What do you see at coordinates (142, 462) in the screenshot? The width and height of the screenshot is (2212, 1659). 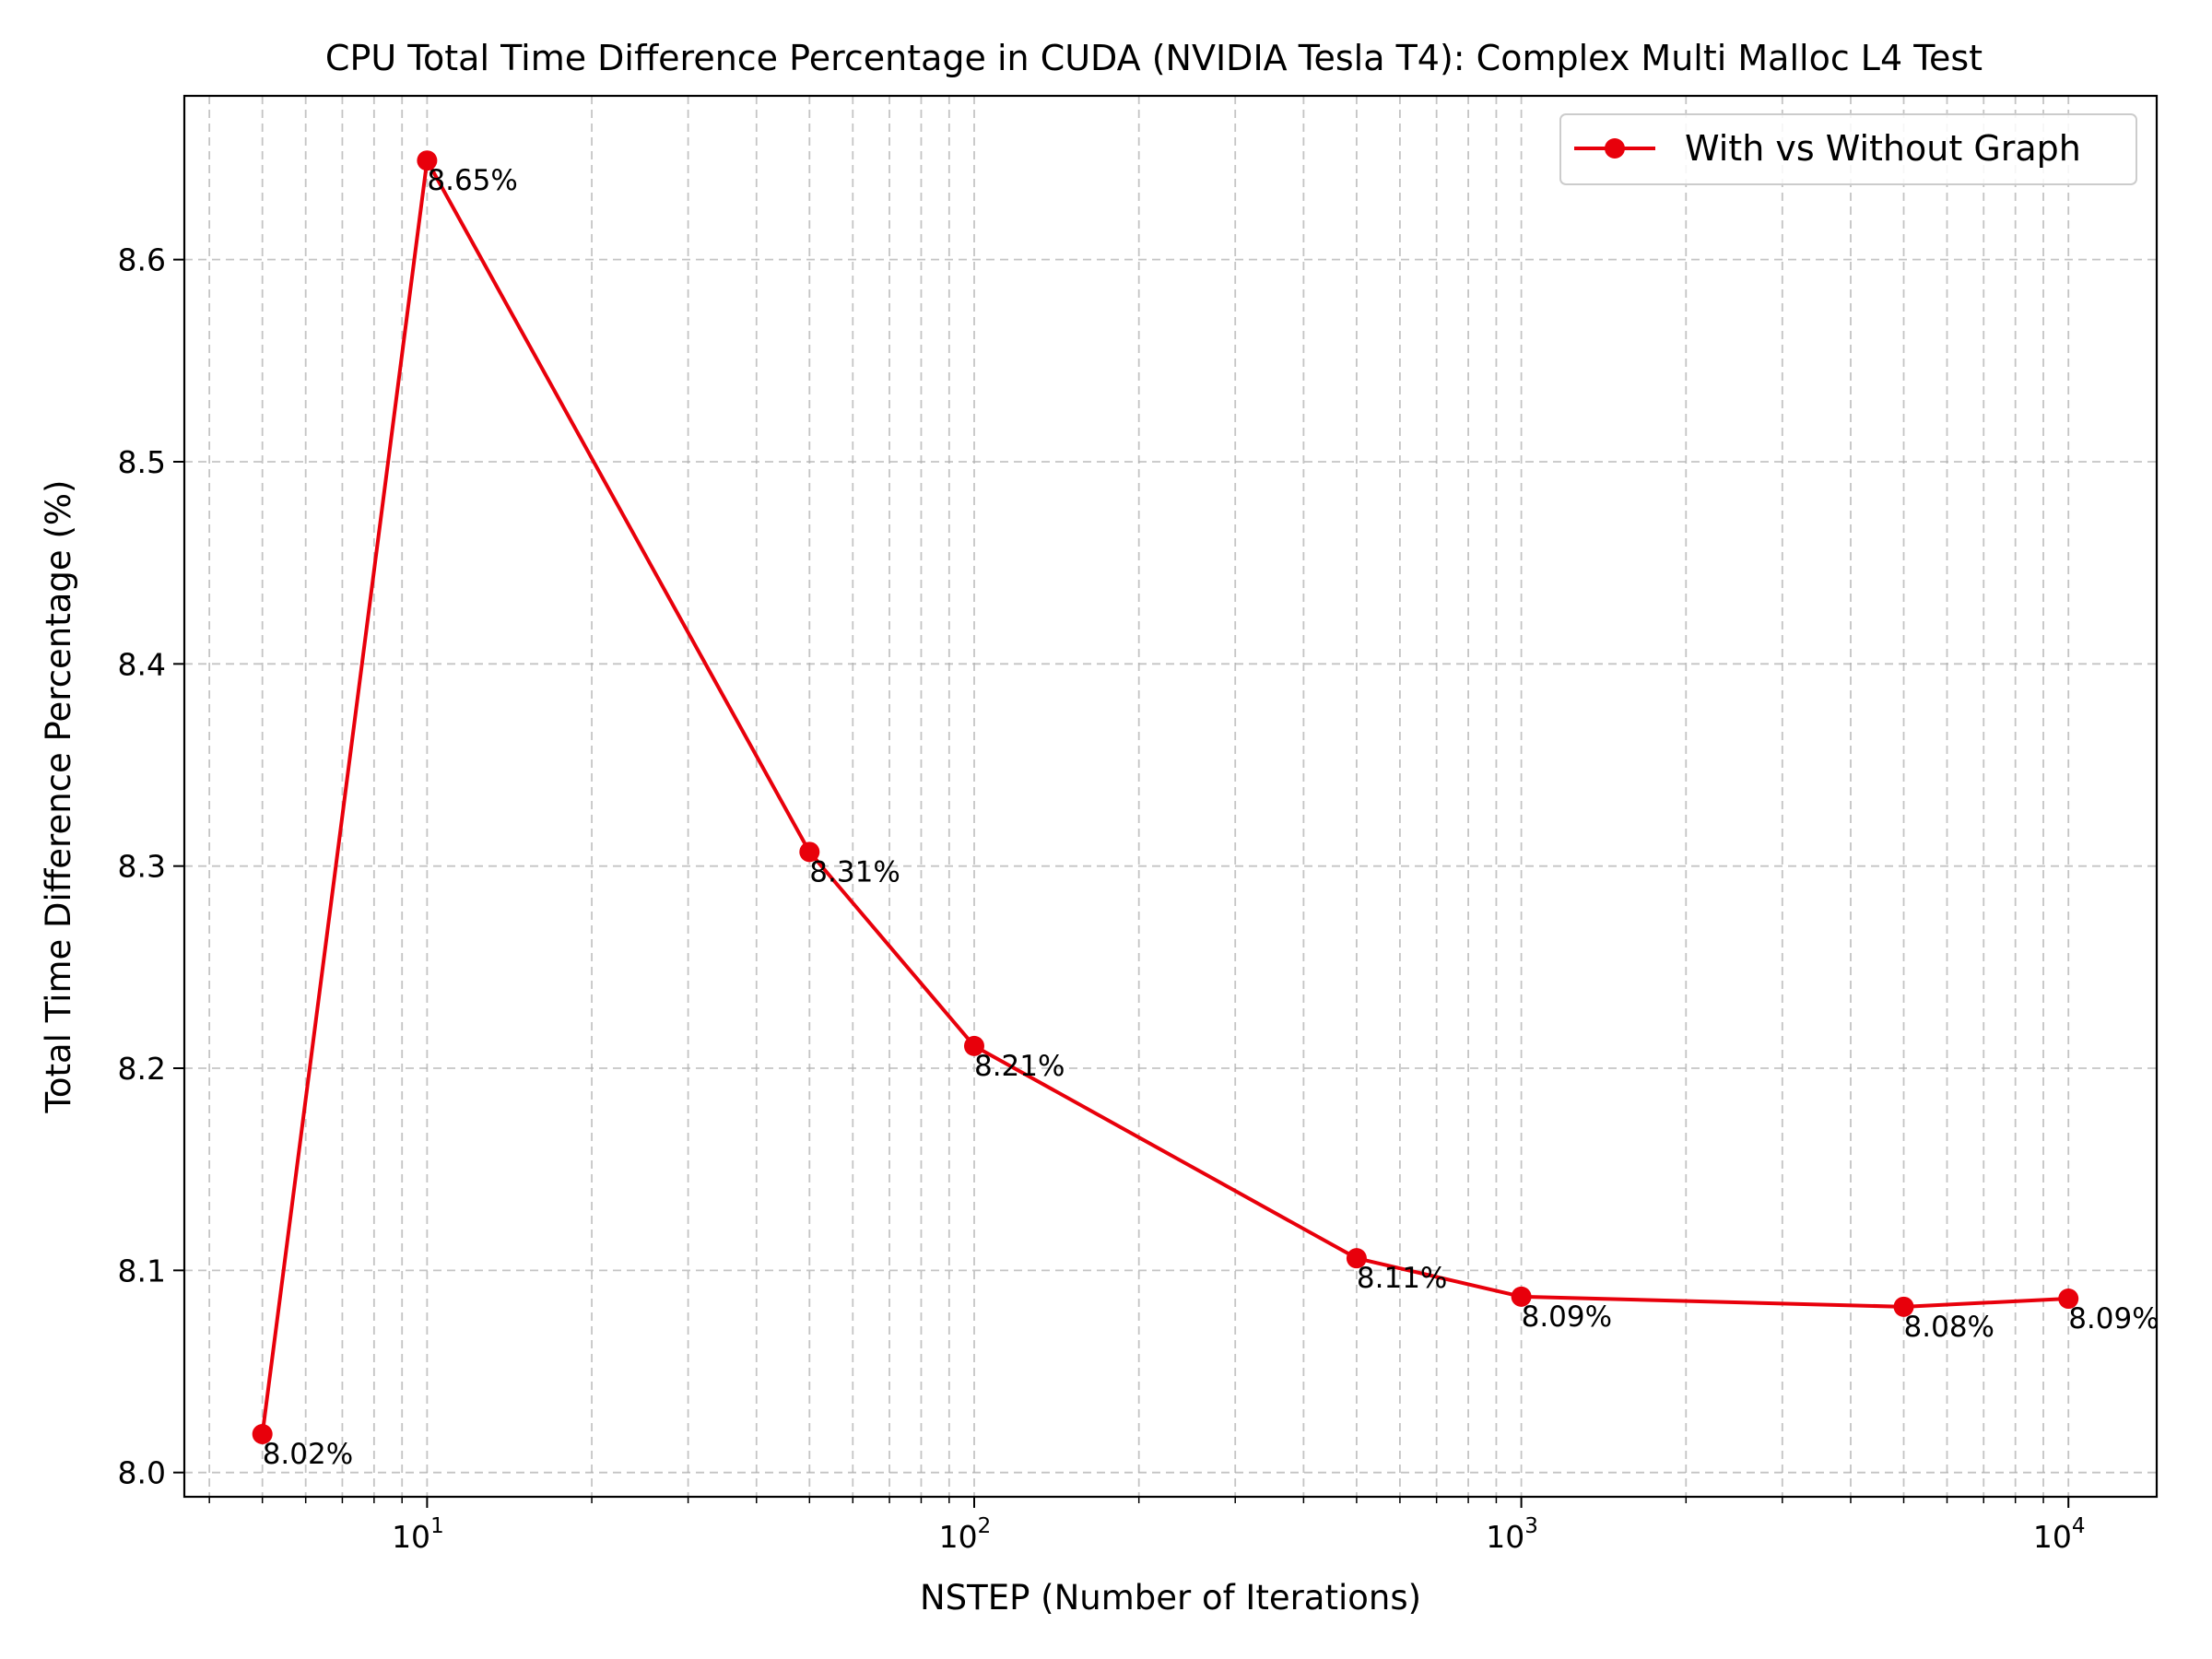 I see `y-tick-label: 8.5` at bounding box center [142, 462].